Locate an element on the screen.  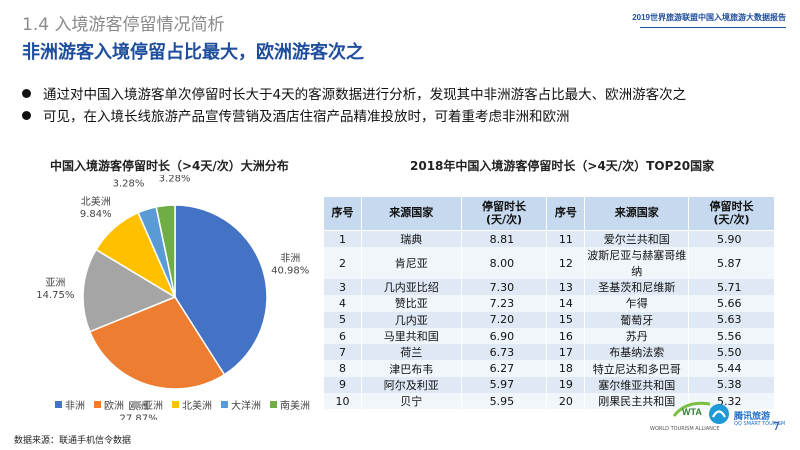
col-stay-header-line2: (天/次) is located at coordinates (731, 219).